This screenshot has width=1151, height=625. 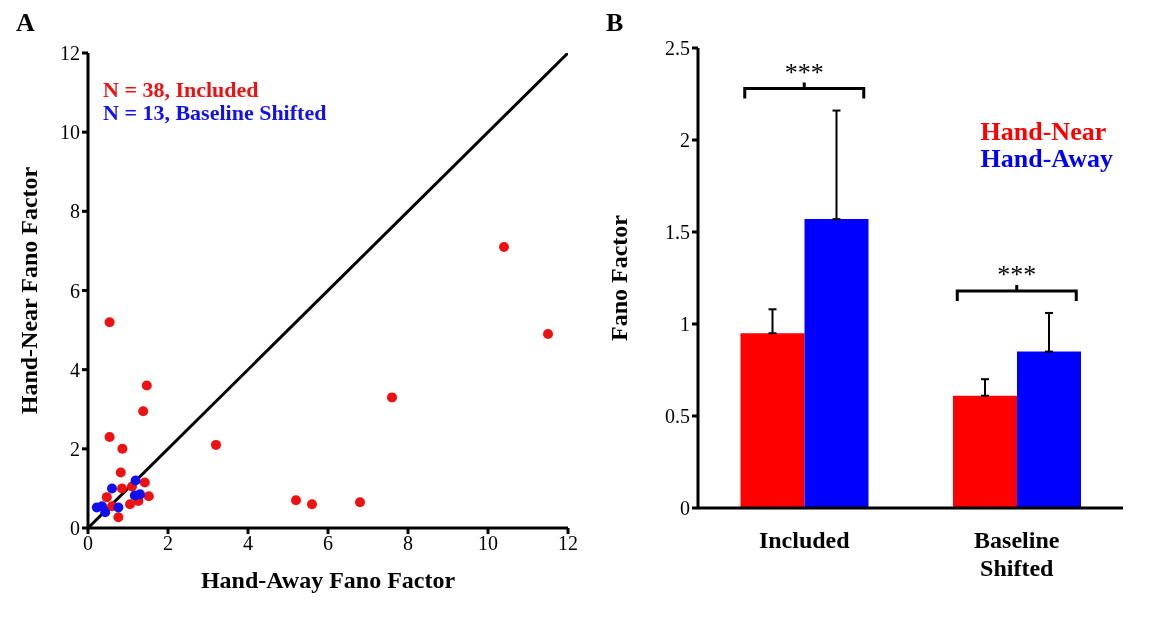 I want to click on chart-title: B, so click(x=615, y=23).